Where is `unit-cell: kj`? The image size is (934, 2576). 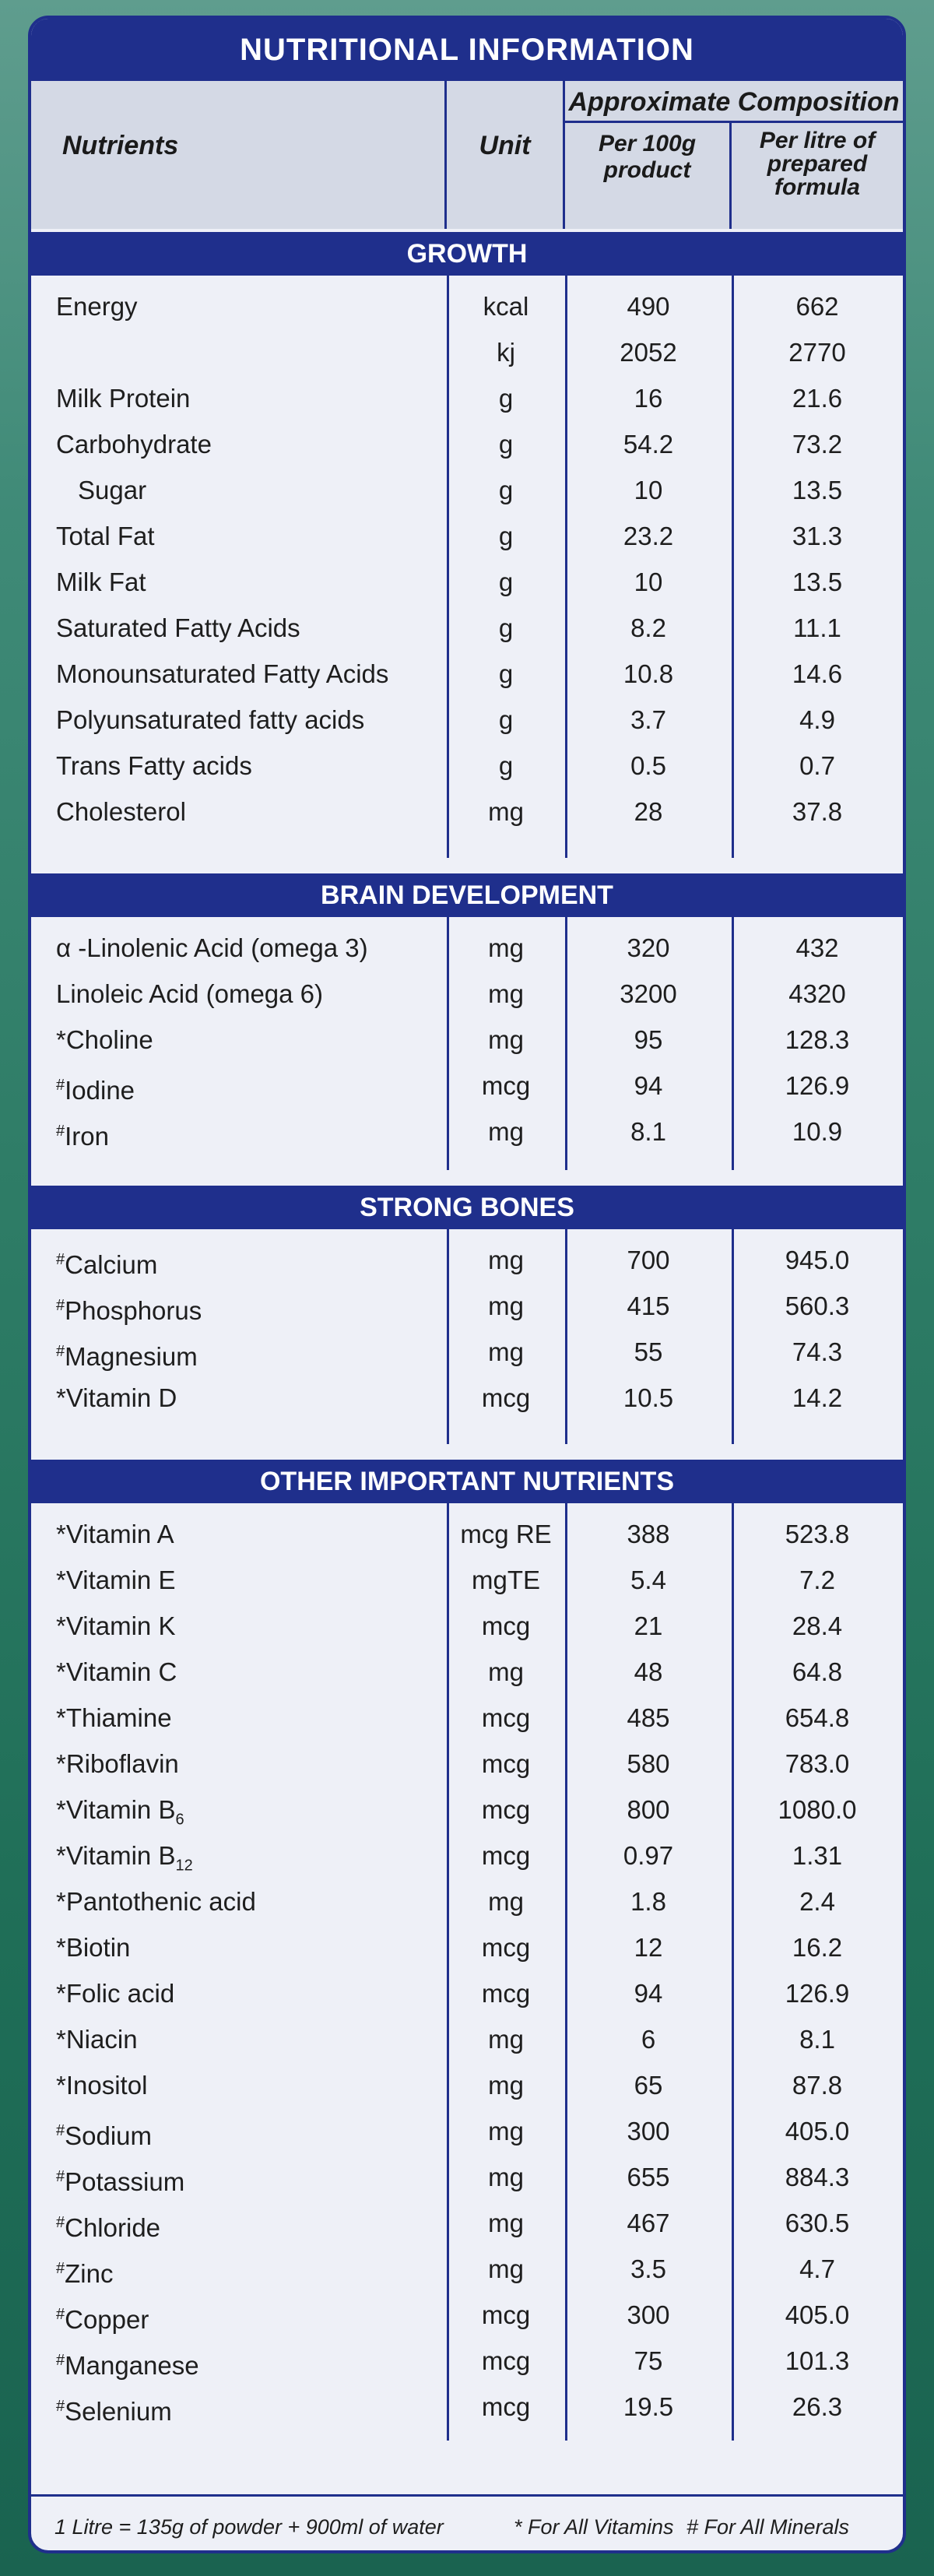 unit-cell: kj is located at coordinates (506, 352).